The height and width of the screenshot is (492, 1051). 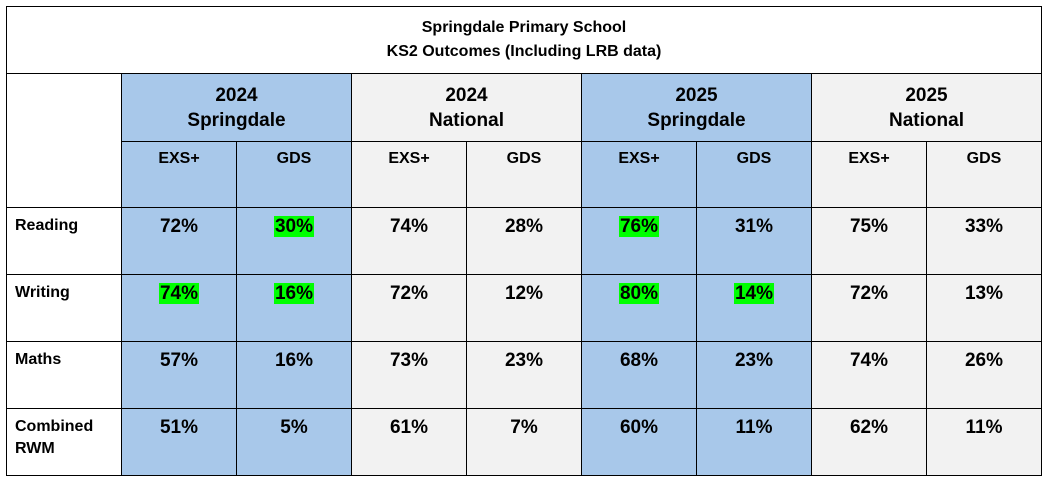 What do you see at coordinates (294, 308) in the screenshot?
I see `value-cell-highlighted: 16%` at bounding box center [294, 308].